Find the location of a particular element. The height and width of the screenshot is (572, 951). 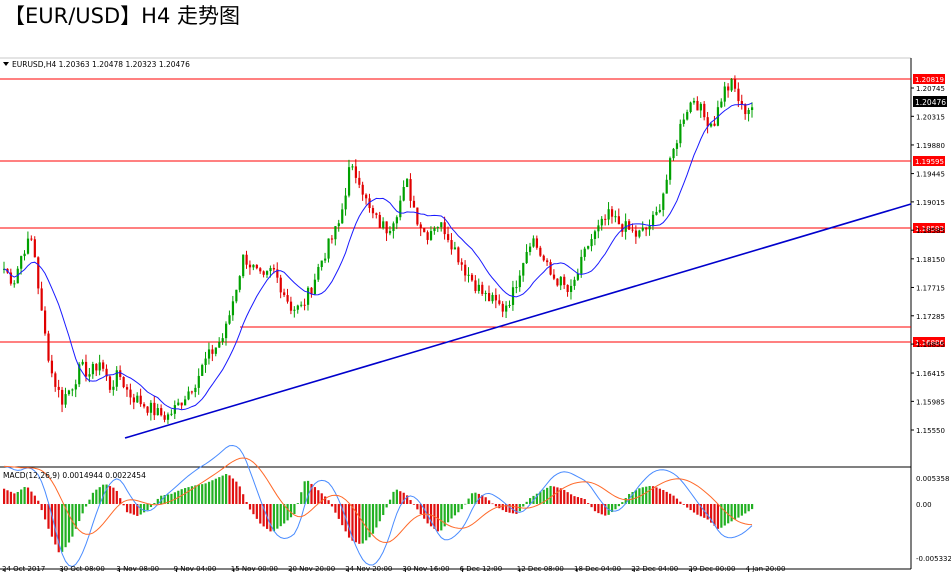

price-tick-label: 1.20745 is located at coordinates (930, 89).